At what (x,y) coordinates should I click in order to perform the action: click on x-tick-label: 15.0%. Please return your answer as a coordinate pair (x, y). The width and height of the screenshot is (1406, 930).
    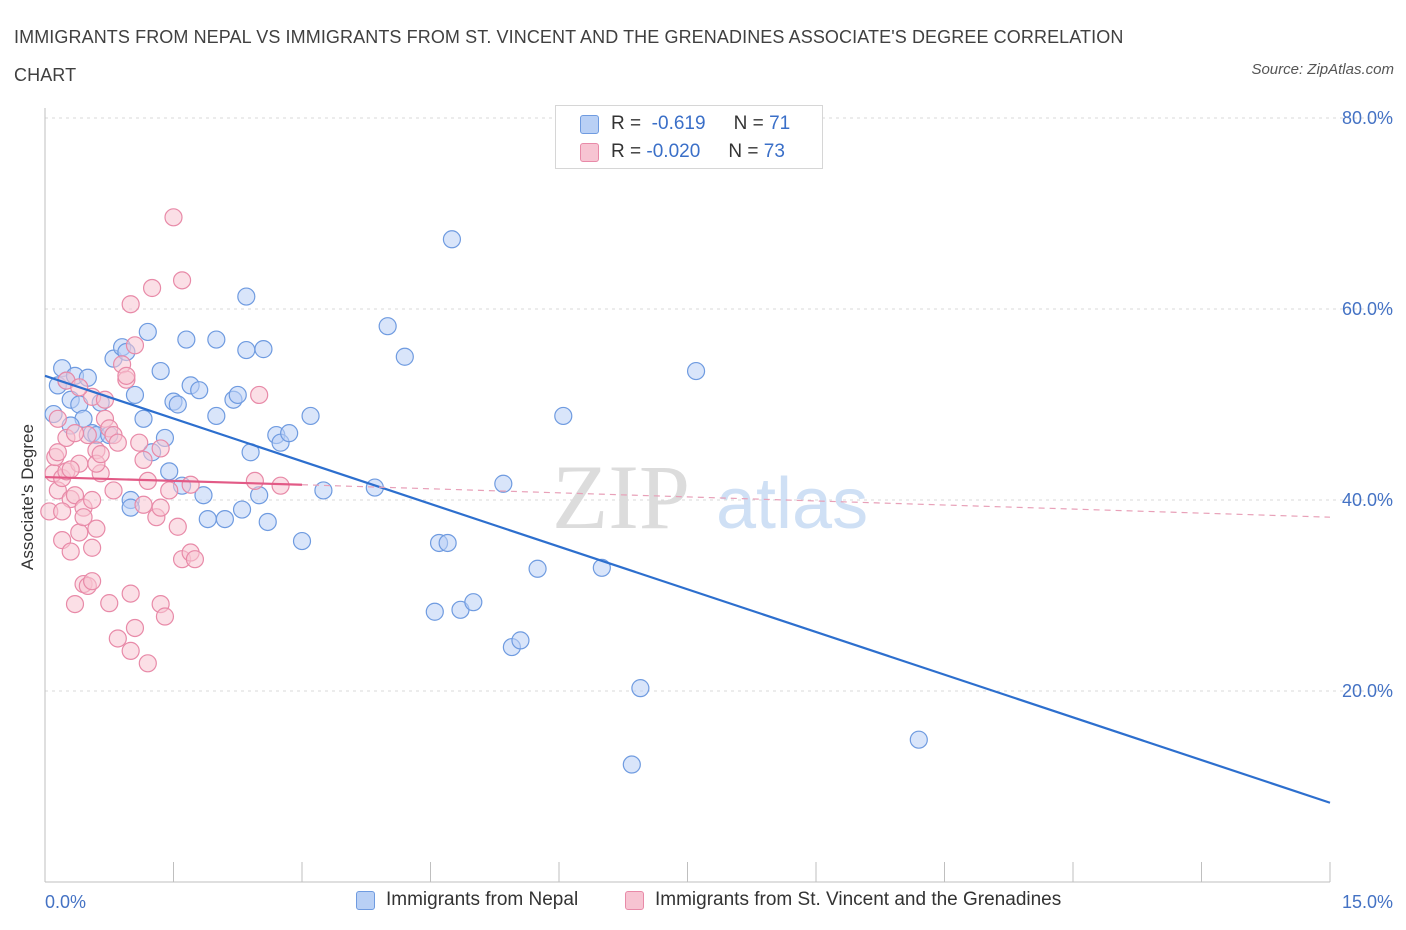
    Looking at the image, I should click on (1367, 902).